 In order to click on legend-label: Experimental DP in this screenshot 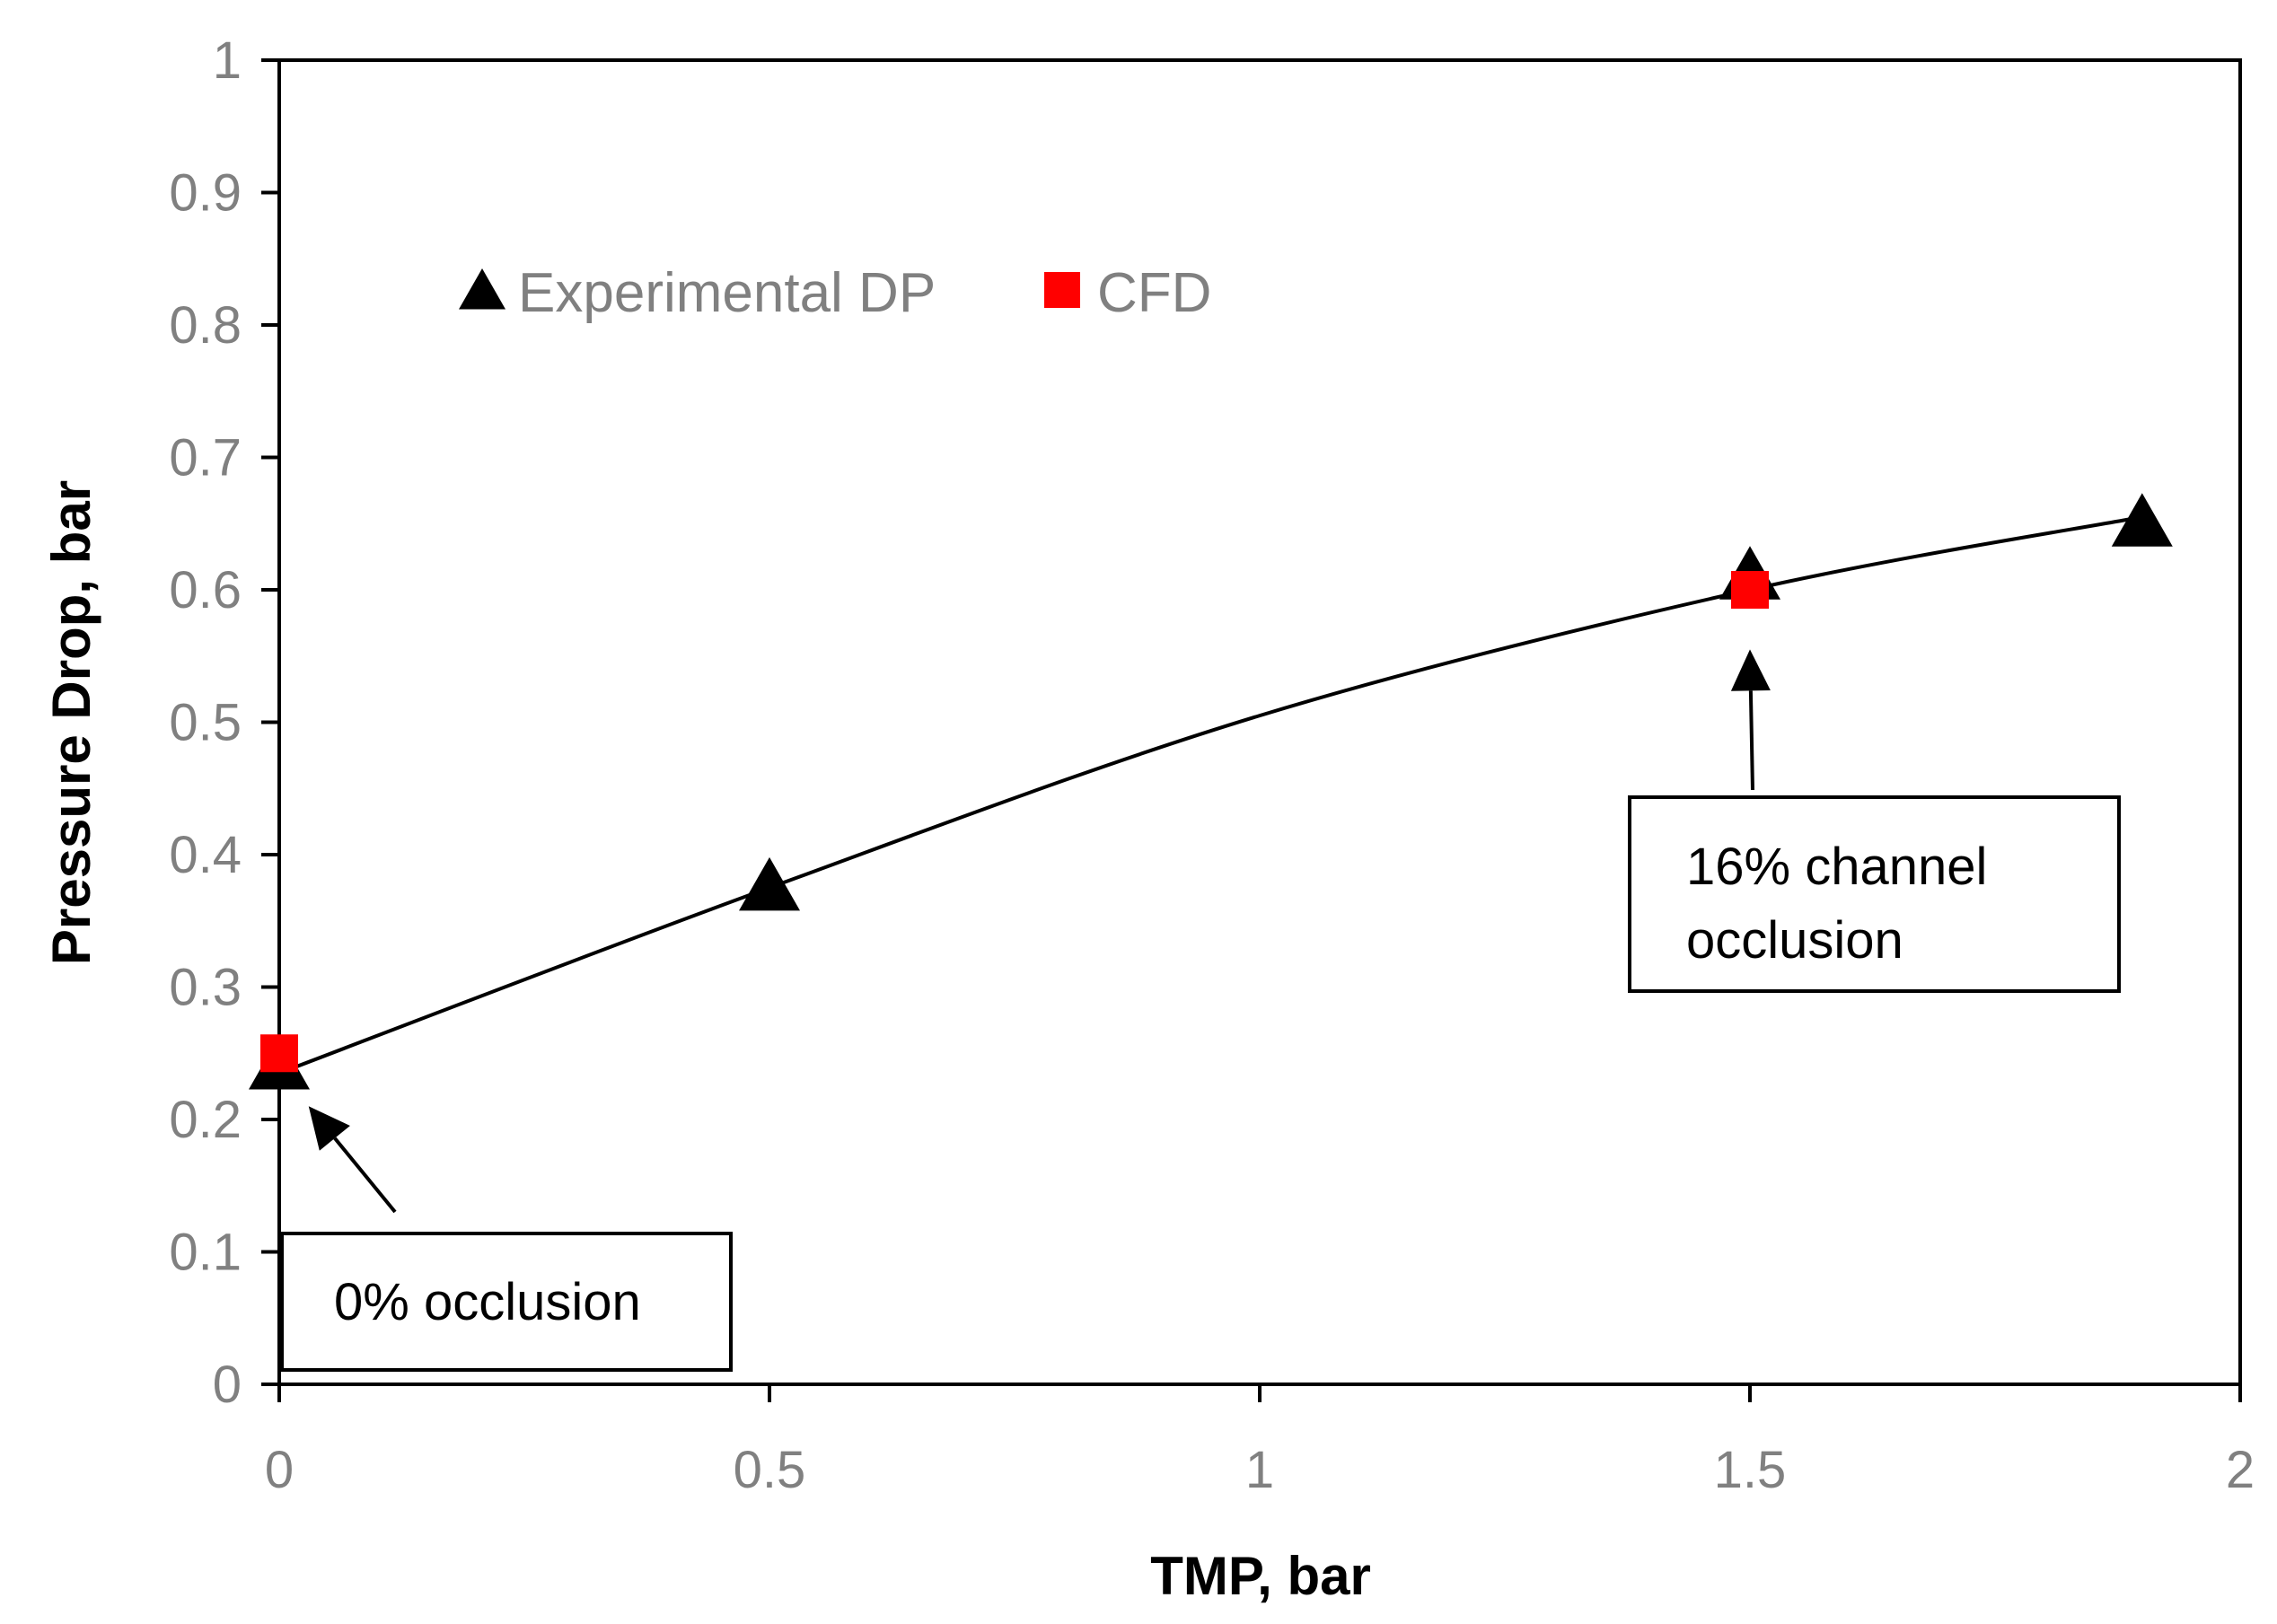, I will do `click(727, 293)`.